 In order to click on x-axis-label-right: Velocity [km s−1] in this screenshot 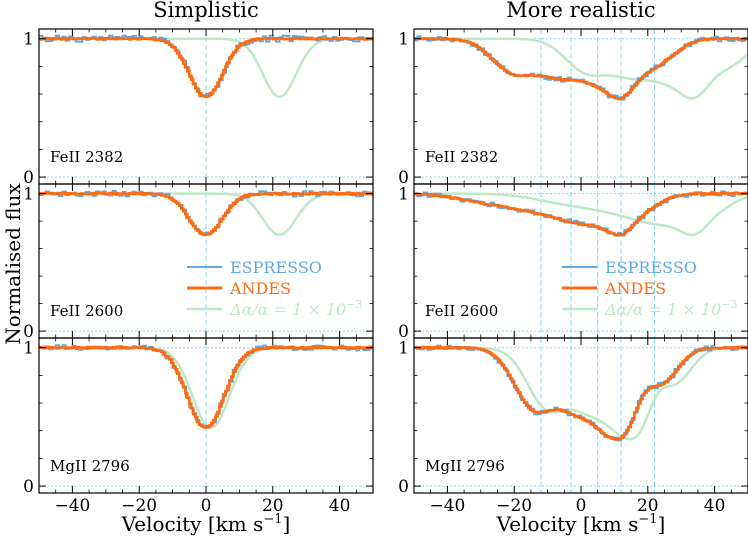, I will do `click(581, 524)`.